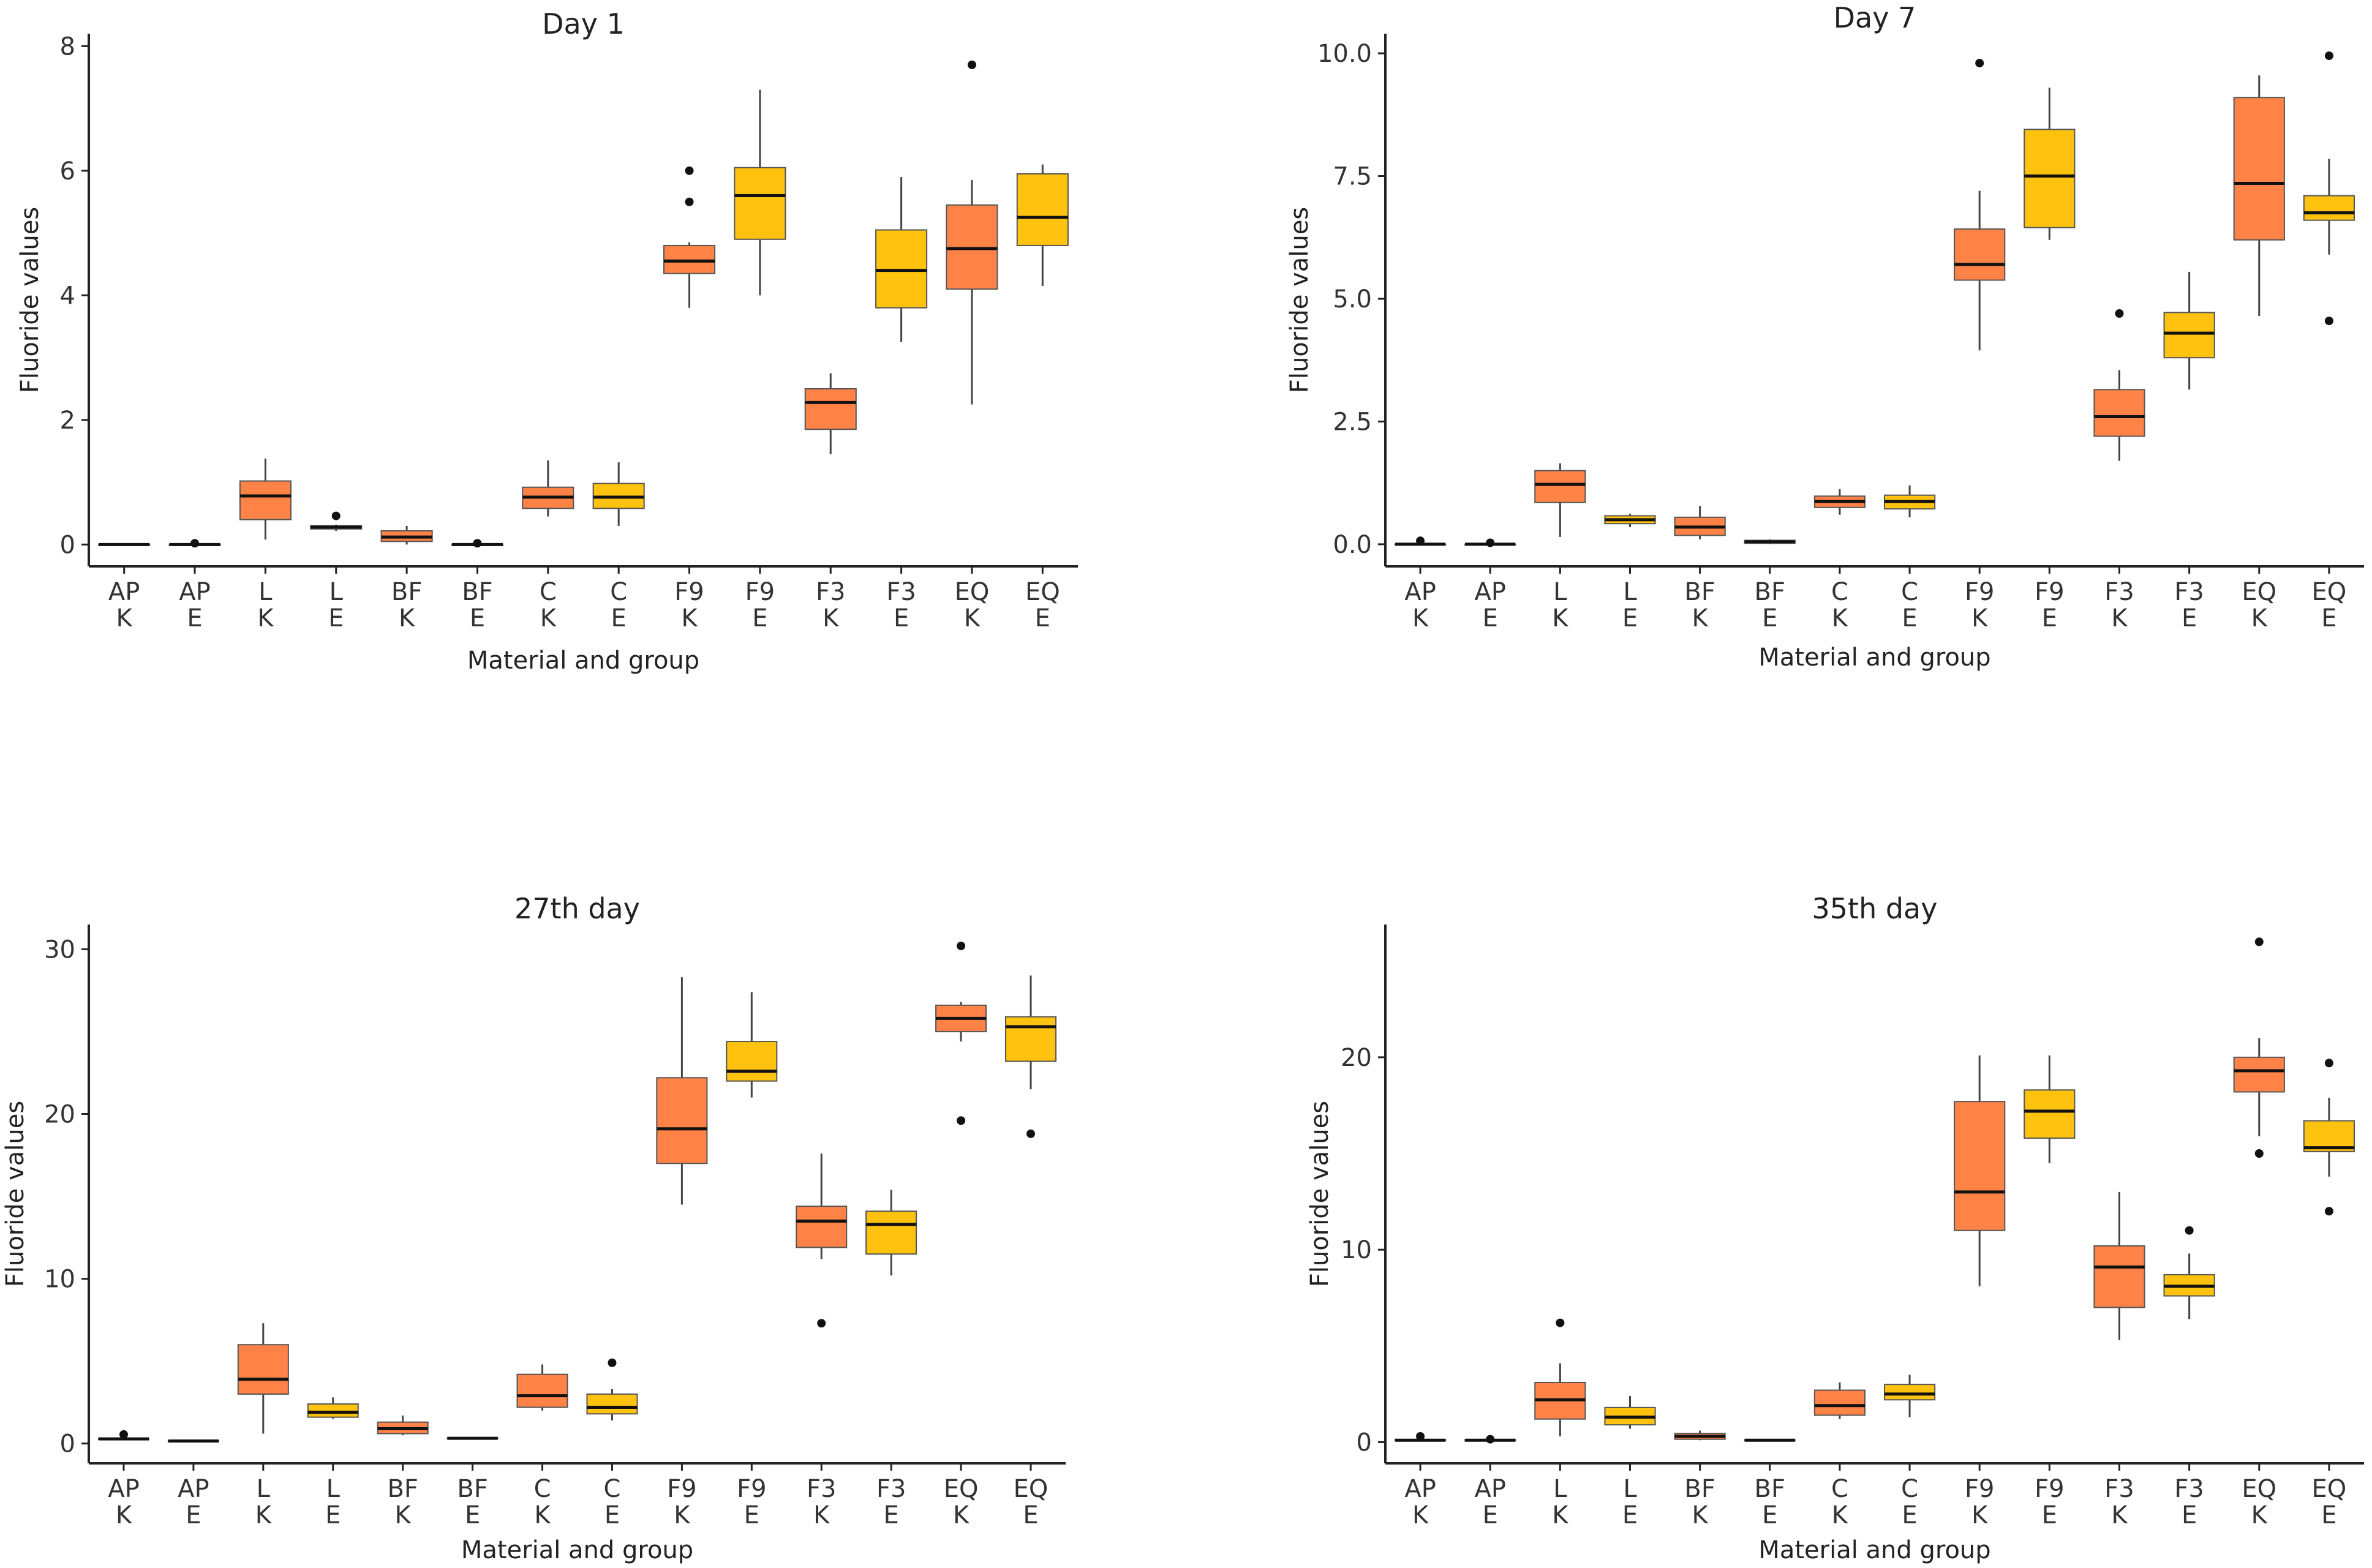 This screenshot has width=2372, height=1568. Describe the element at coordinates (1630, 573) in the screenshot. I see `box-L-E: LE` at that location.